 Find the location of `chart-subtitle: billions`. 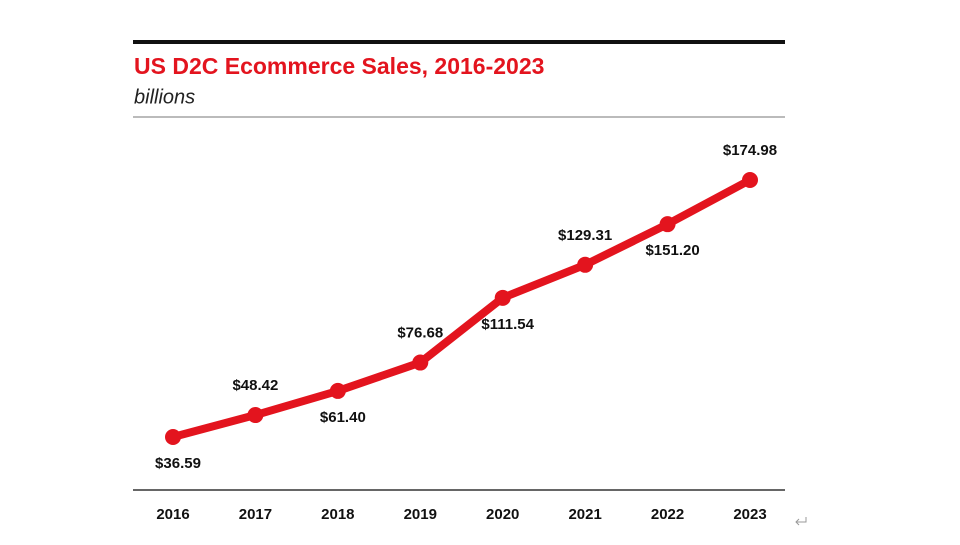

chart-subtitle: billions is located at coordinates (164, 97).